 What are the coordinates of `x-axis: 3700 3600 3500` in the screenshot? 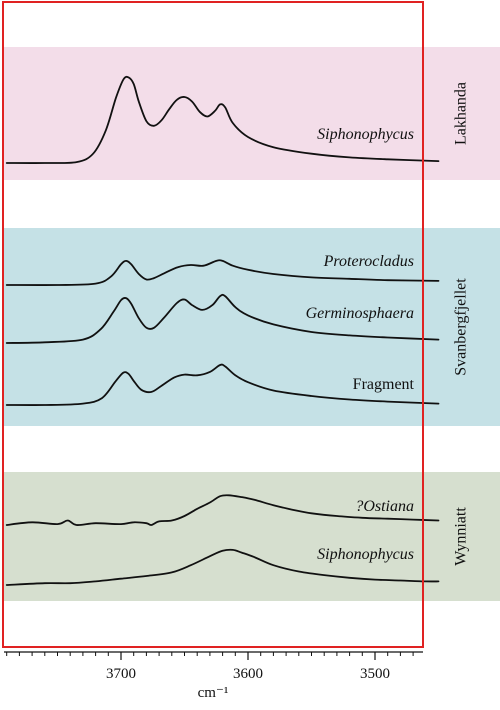 It's located at (213, 666).